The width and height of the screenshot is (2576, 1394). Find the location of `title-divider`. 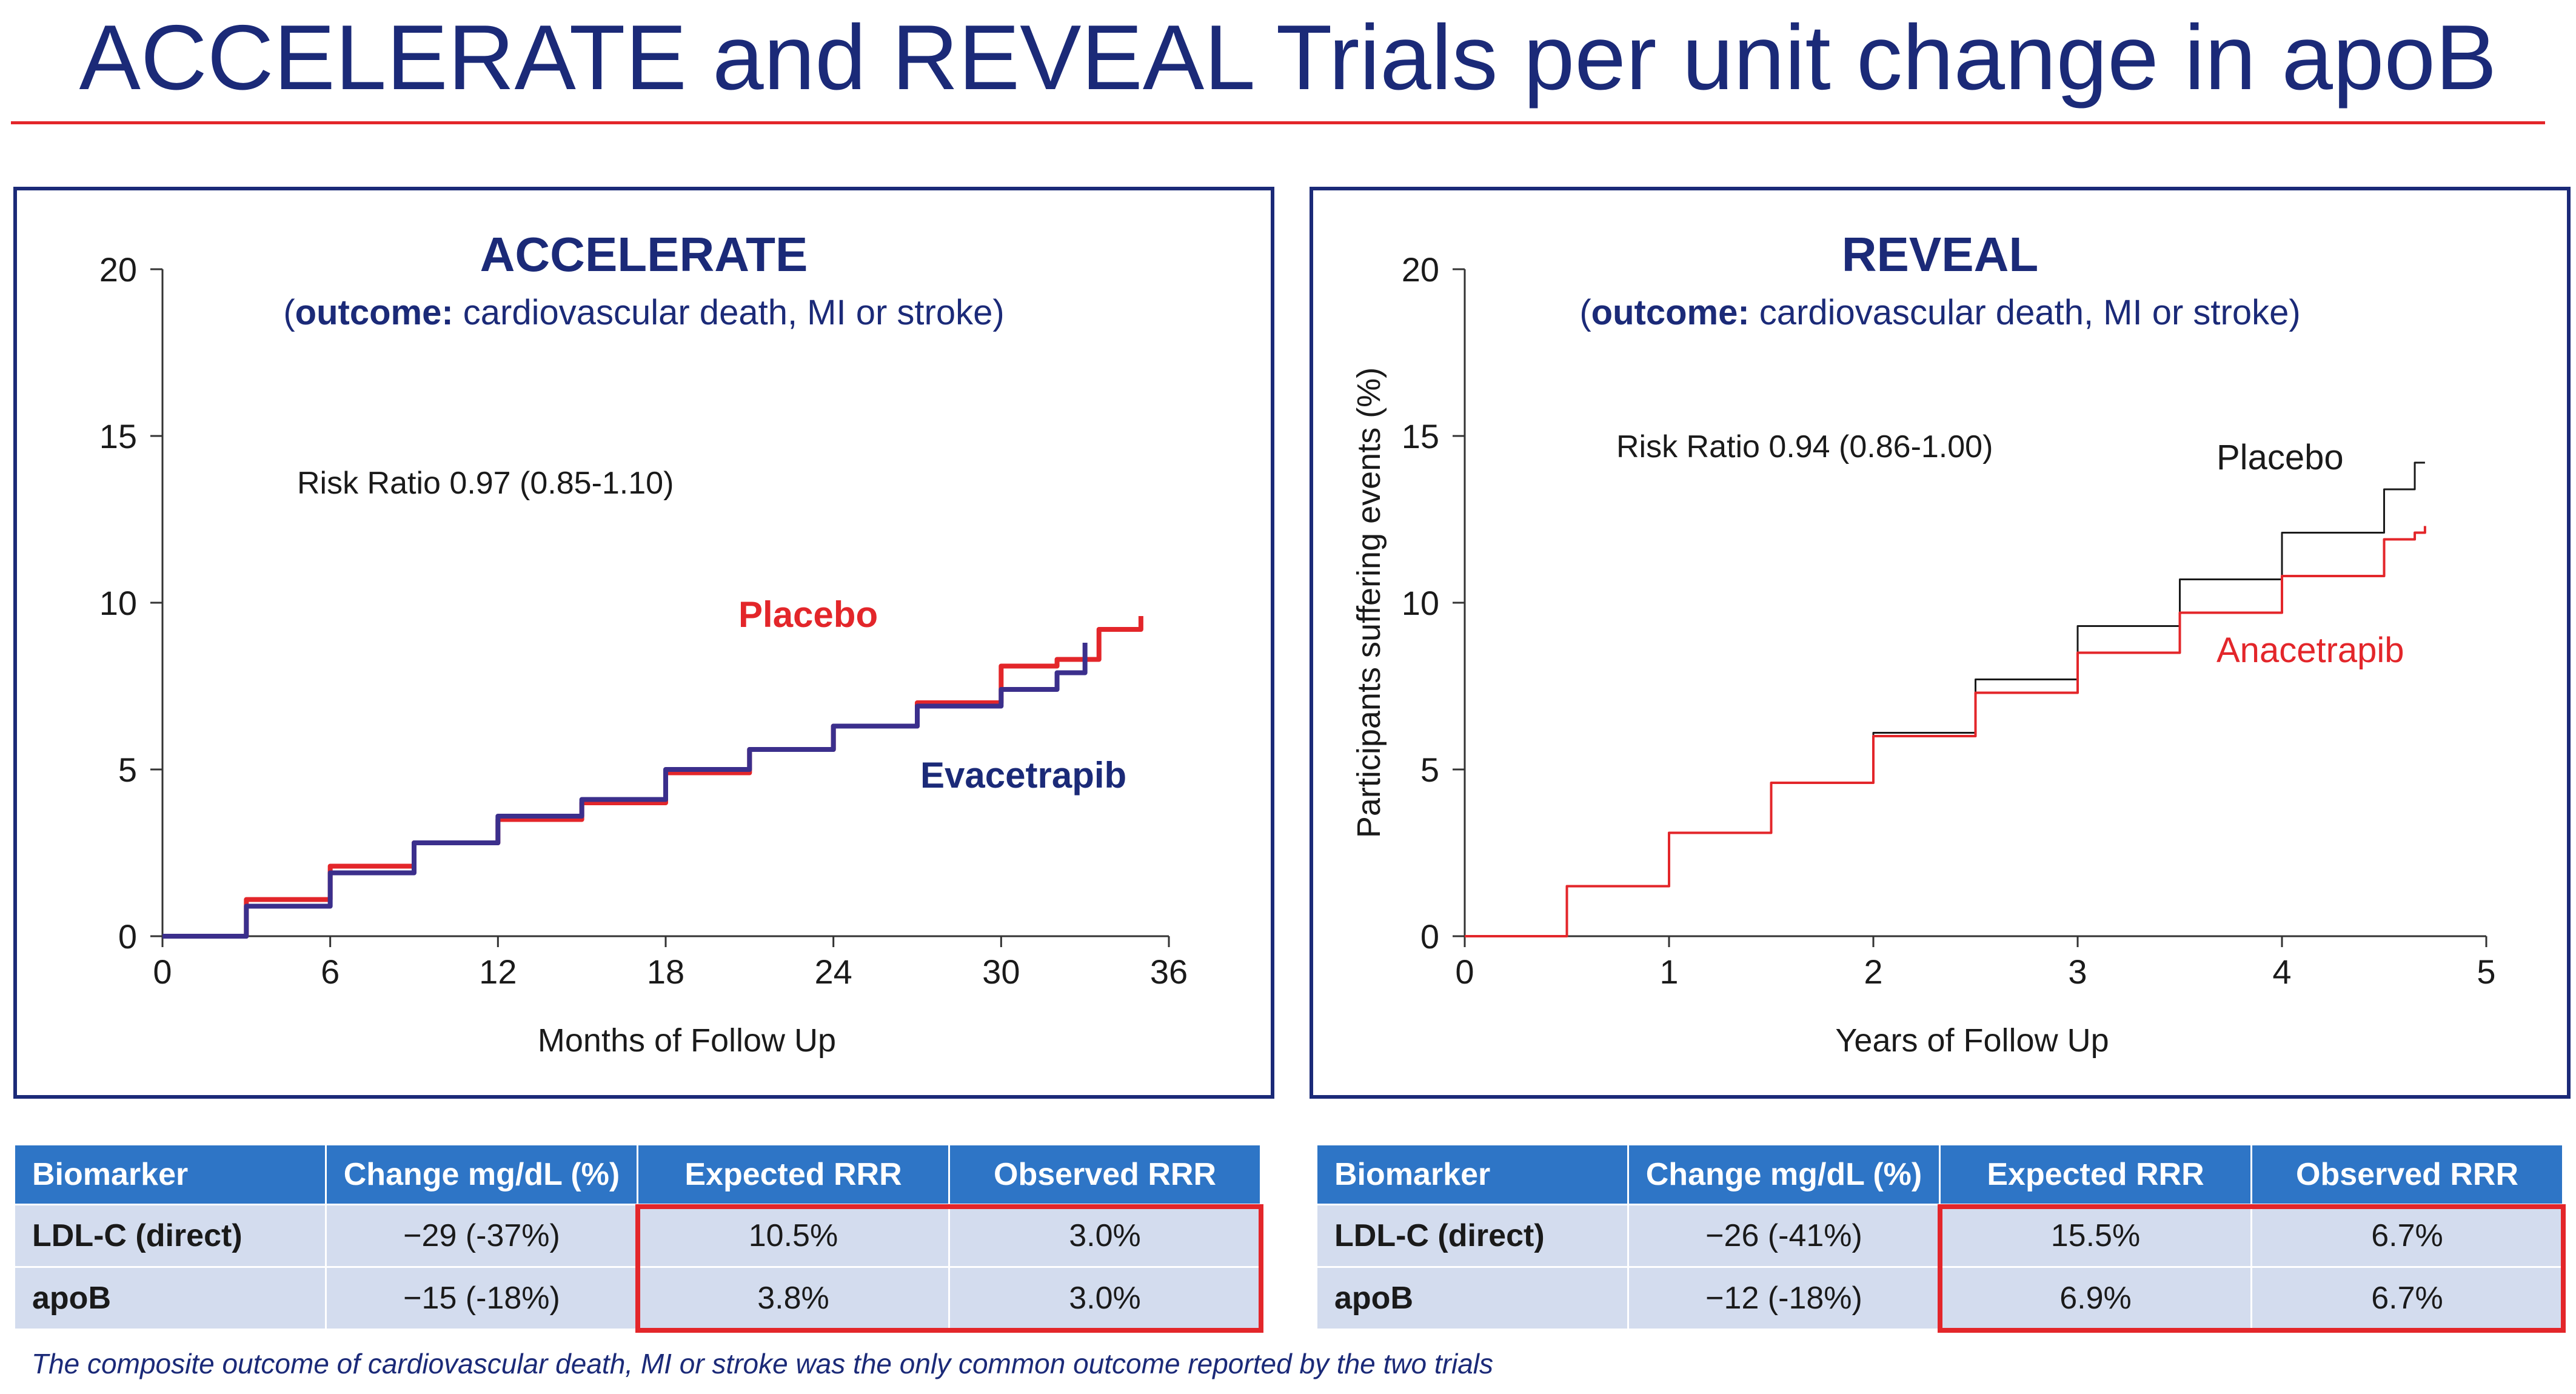

title-divider is located at coordinates (1278, 122).